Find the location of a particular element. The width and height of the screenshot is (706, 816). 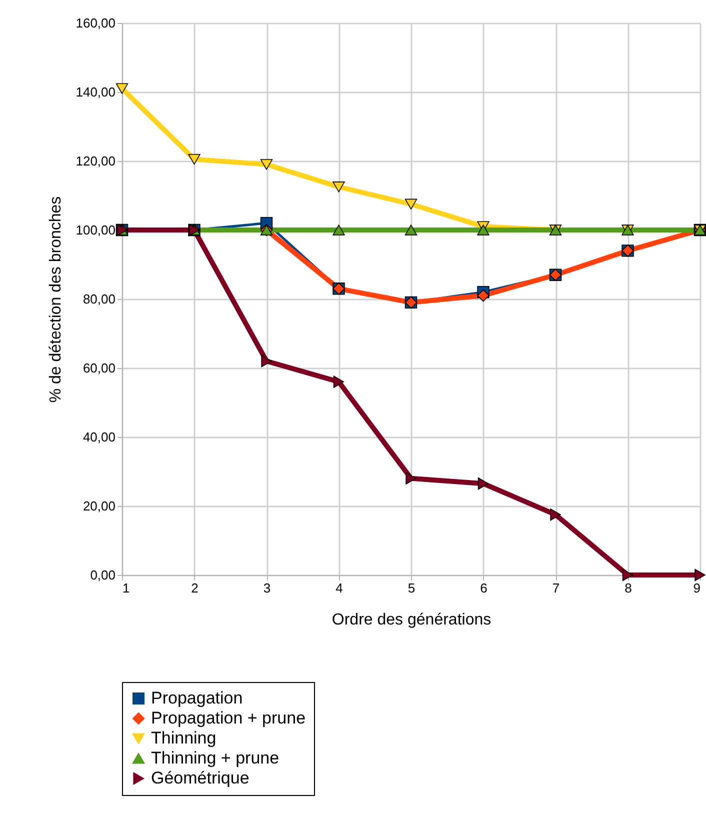

legend-label: Propagation + prune is located at coordinates (228, 718).